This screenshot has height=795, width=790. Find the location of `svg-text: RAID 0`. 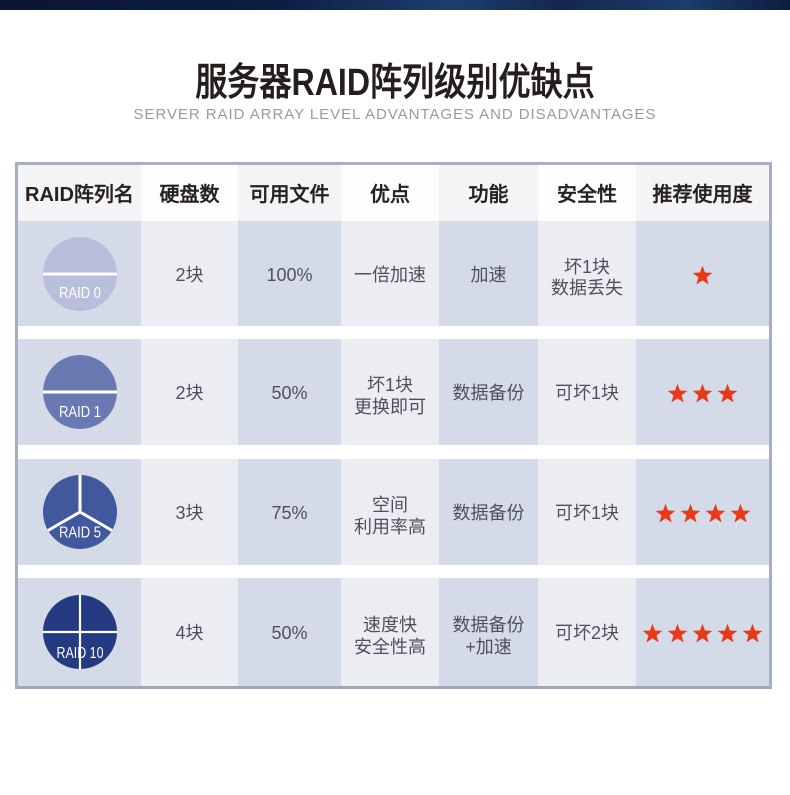

svg-text: RAID 0 is located at coordinates (80, 293).